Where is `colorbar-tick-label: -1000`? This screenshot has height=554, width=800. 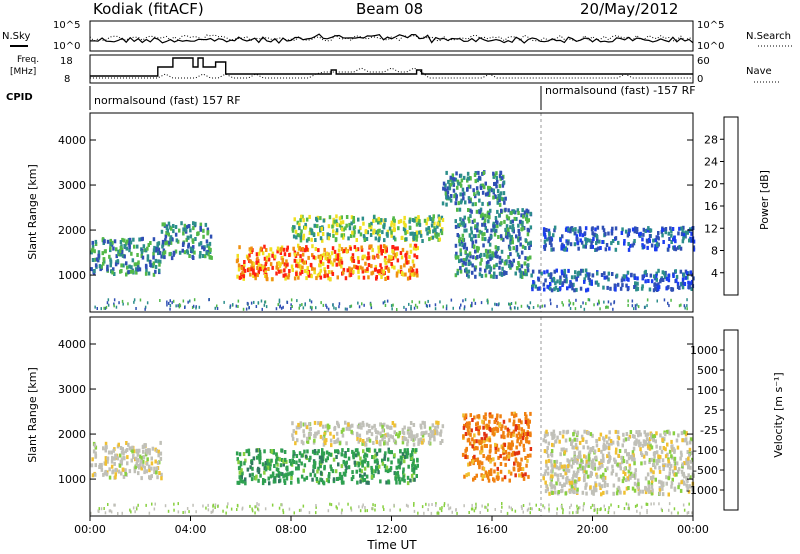
colorbar-tick-label: -1000 is located at coordinates (702, 490).